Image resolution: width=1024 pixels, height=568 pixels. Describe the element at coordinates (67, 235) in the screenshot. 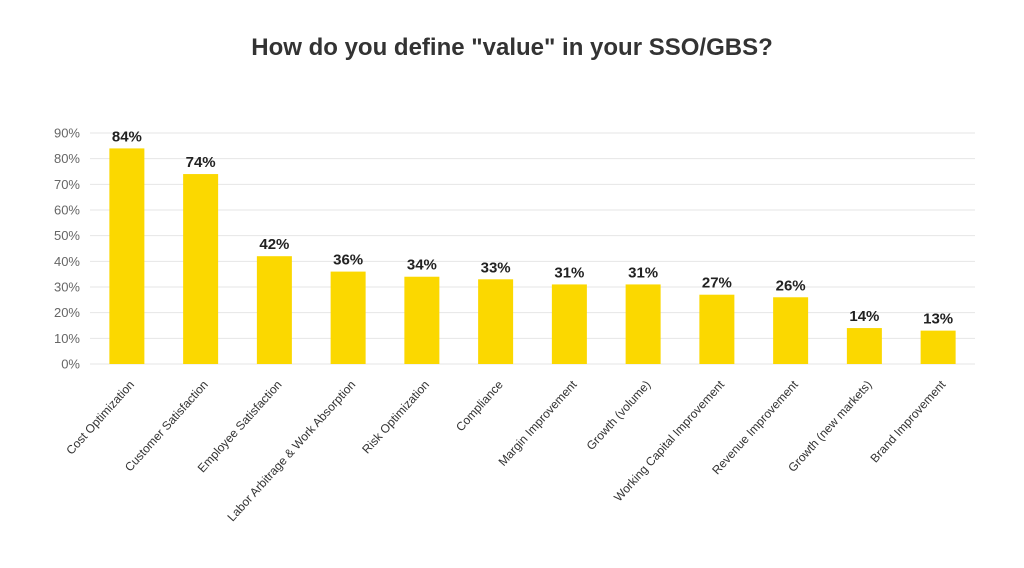

I see `y-tick-label: 50%` at that location.